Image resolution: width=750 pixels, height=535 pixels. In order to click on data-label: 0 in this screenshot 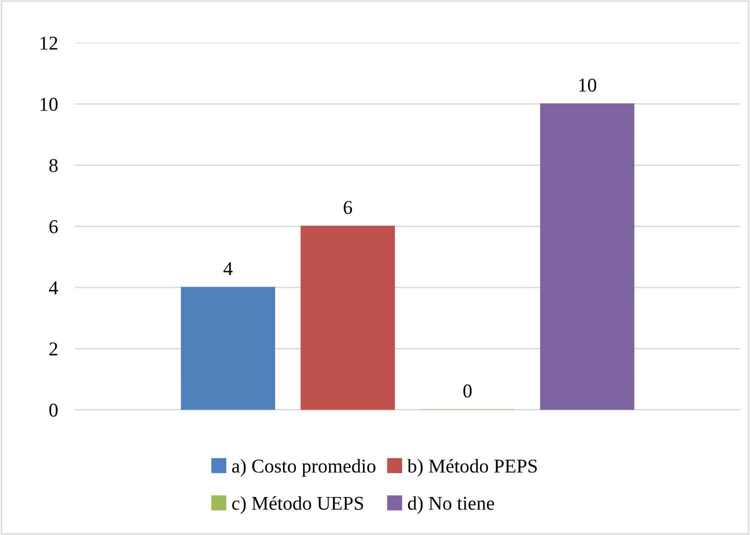, I will do `click(467, 391)`.